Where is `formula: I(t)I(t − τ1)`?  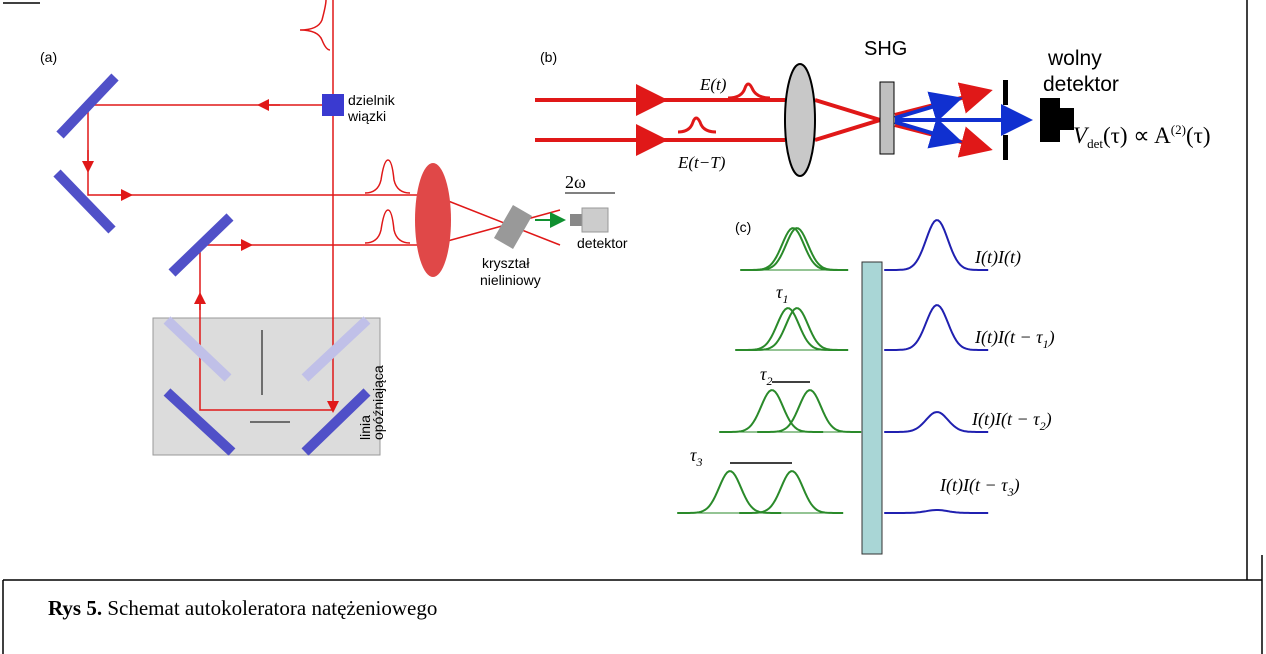 formula: I(t)I(t − τ1) is located at coordinates (1014, 339).